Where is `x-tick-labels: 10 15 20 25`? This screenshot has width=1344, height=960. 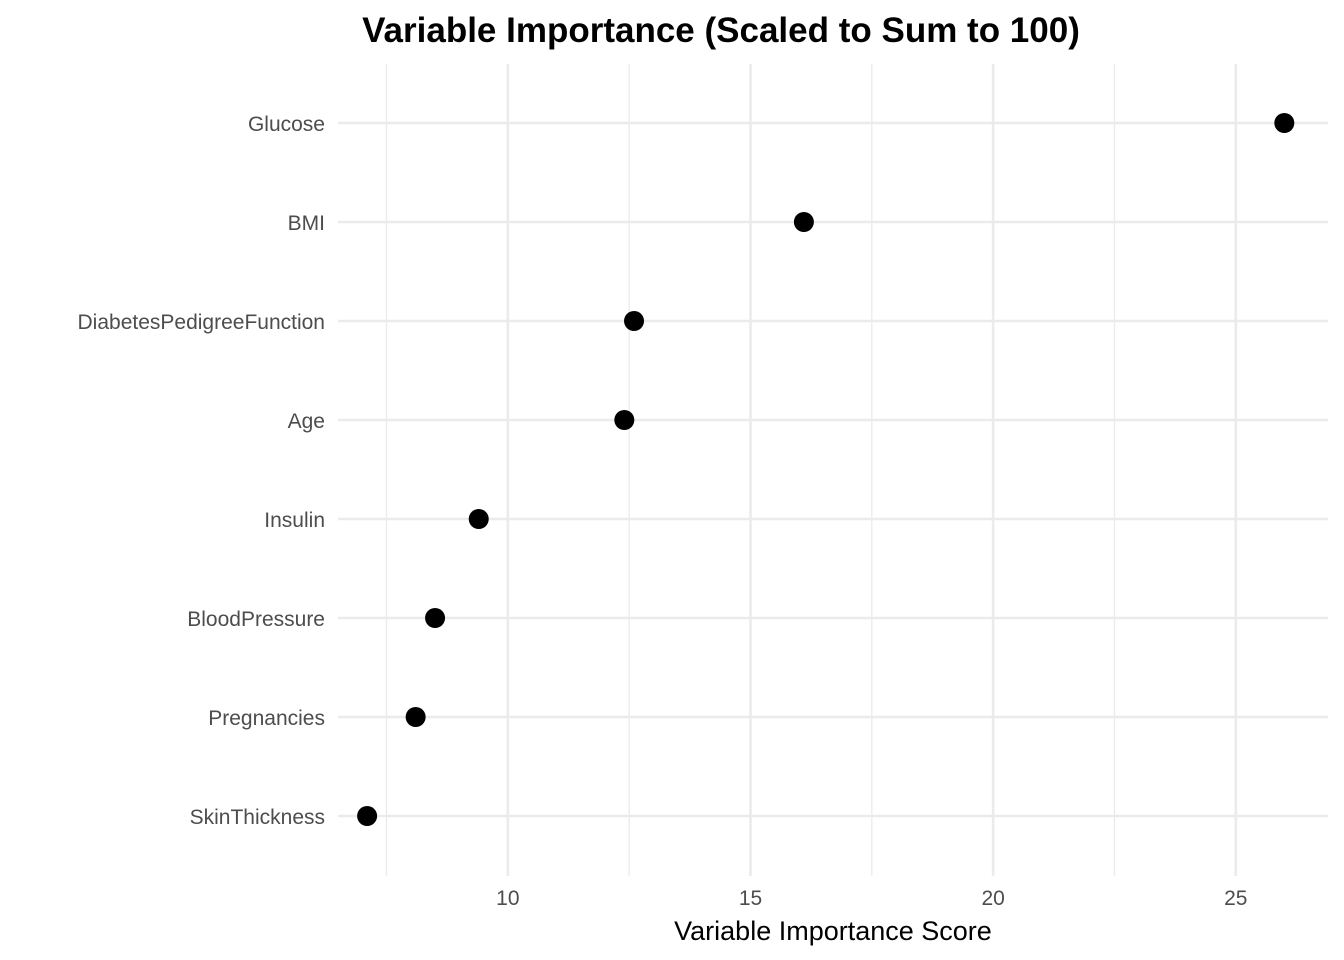 x-tick-labels: 10 15 20 25 is located at coordinates (871, 898).